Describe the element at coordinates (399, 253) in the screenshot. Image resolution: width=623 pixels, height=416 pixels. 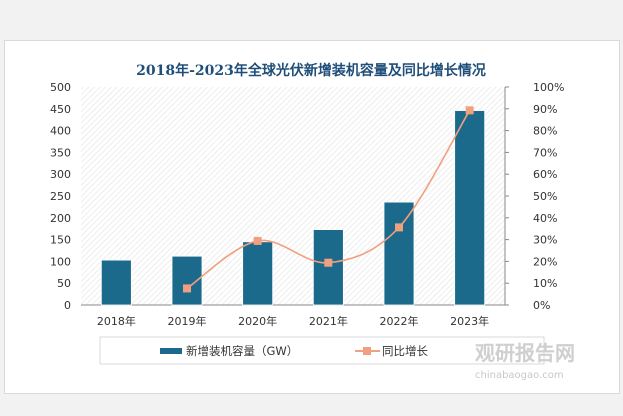
I see `bar-2022年` at that location.